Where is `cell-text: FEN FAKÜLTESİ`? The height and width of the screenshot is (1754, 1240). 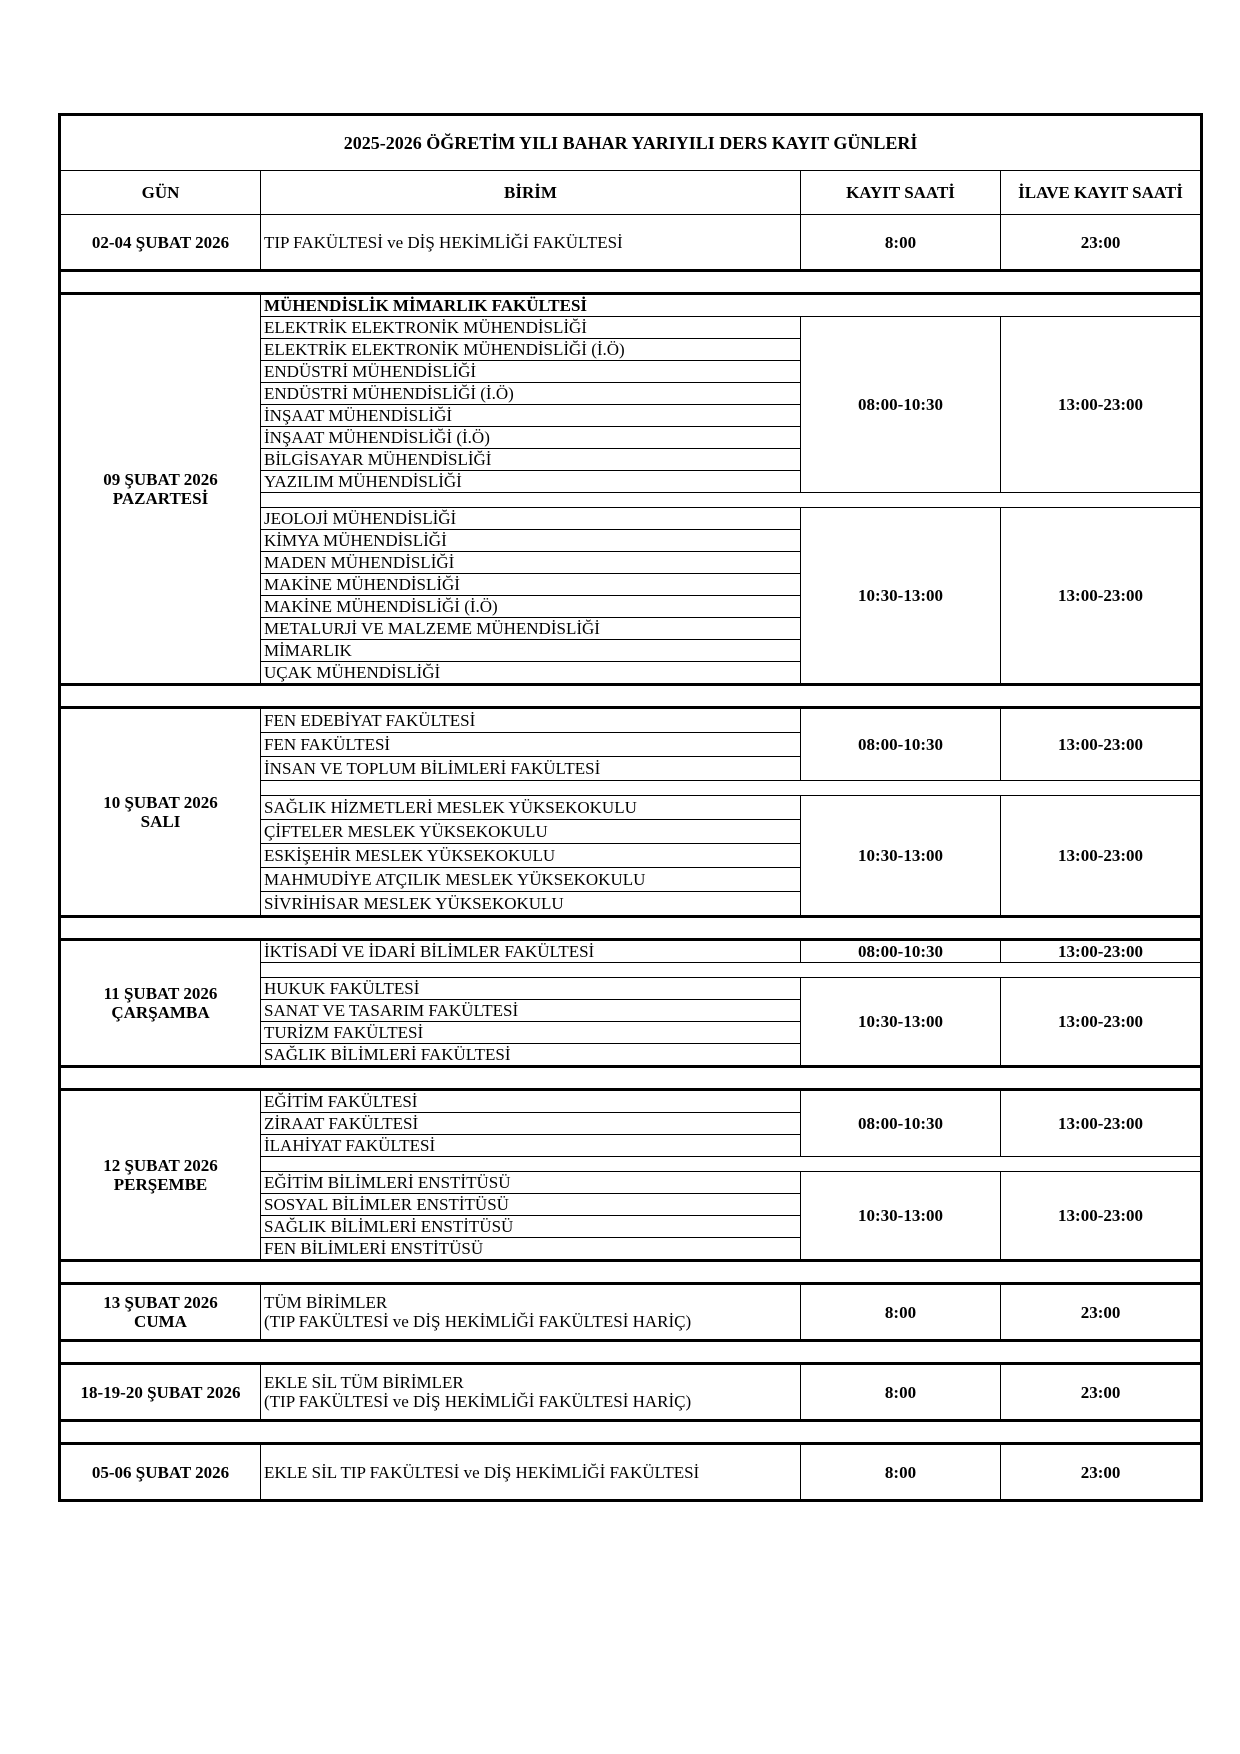 cell-text: FEN FAKÜLTESİ is located at coordinates (327, 744).